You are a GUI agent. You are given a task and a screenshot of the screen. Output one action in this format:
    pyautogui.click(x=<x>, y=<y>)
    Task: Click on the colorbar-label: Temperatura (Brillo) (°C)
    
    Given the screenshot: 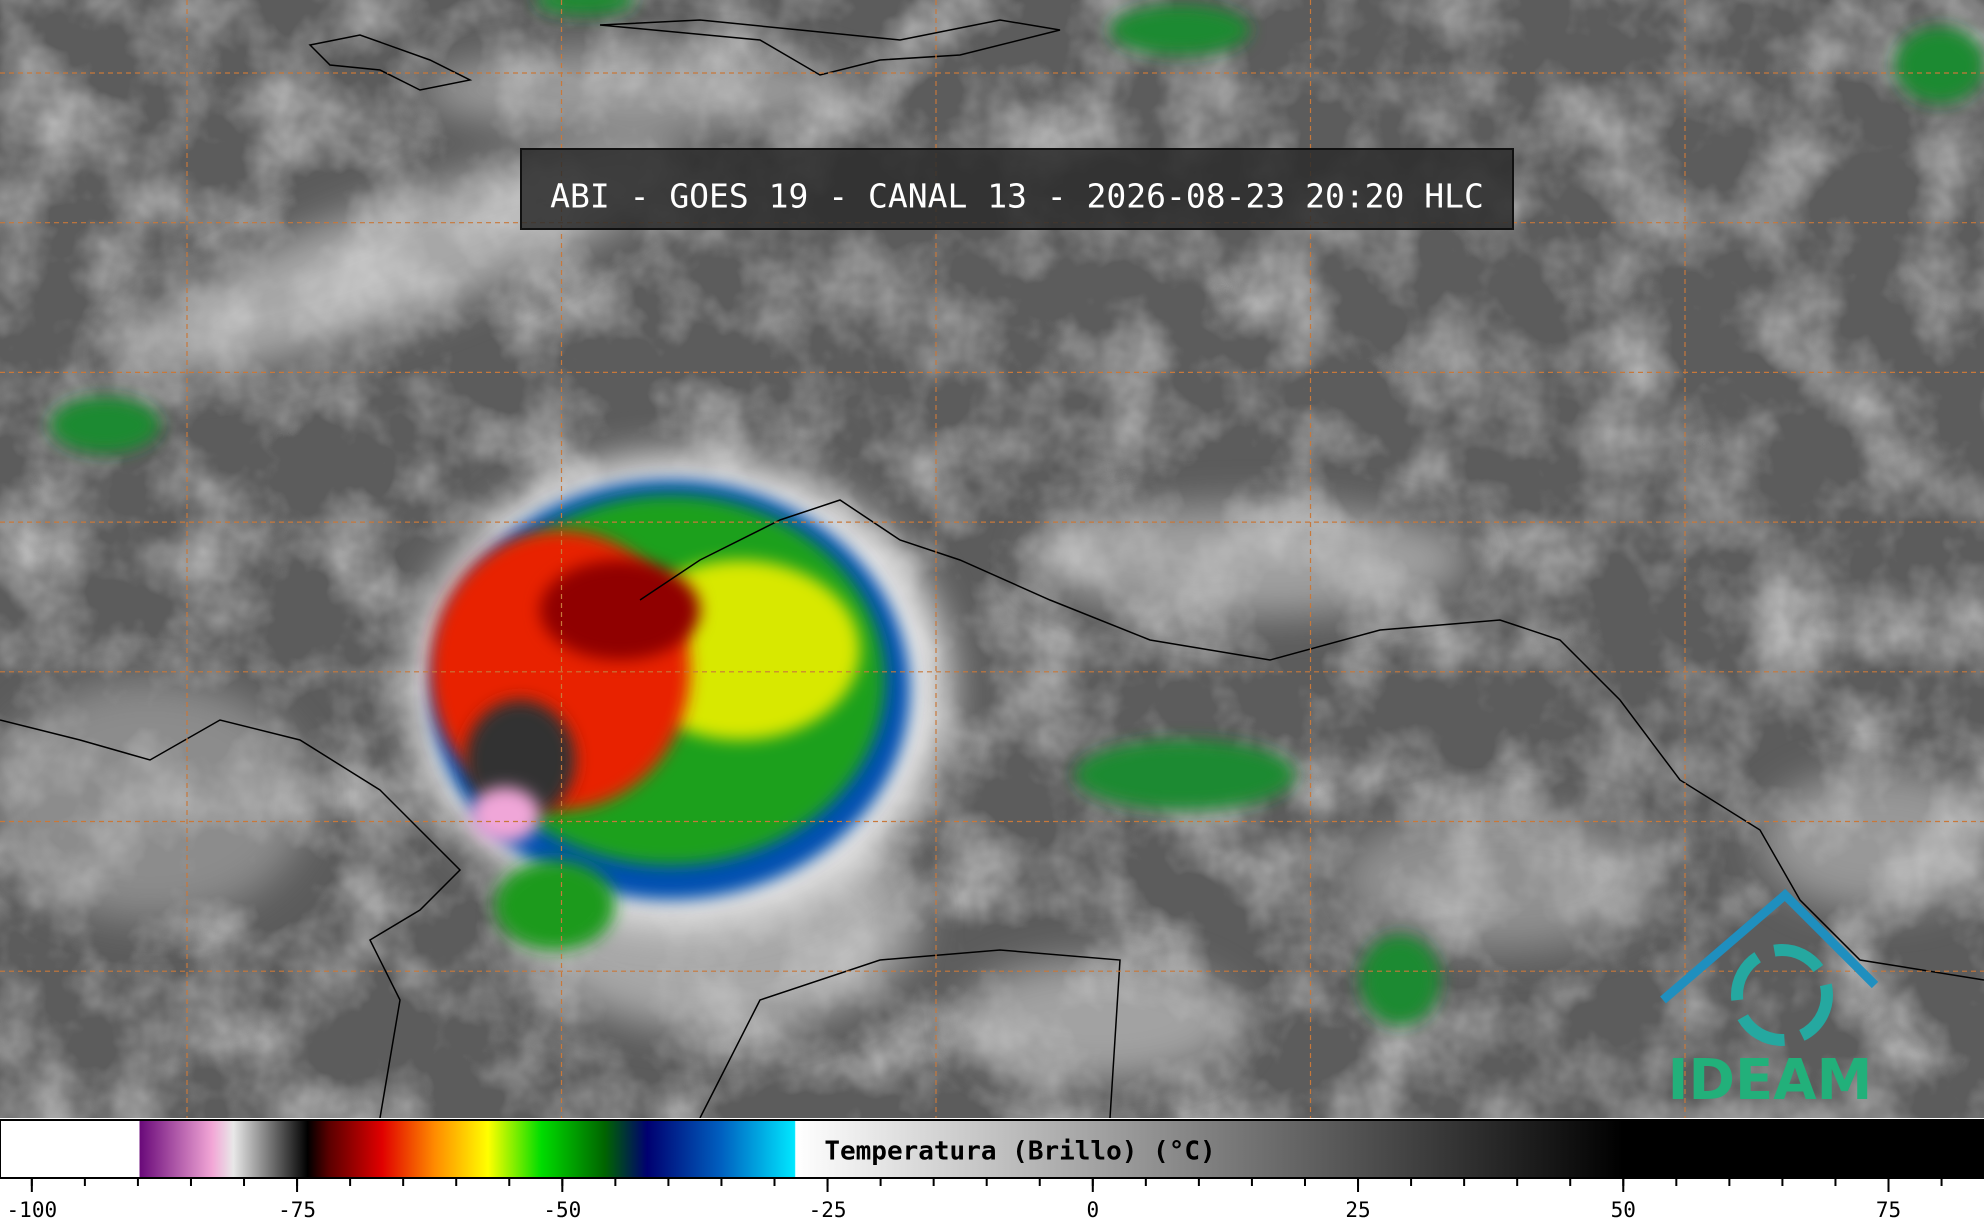 What is the action you would take?
    pyautogui.click(x=1019, y=1152)
    